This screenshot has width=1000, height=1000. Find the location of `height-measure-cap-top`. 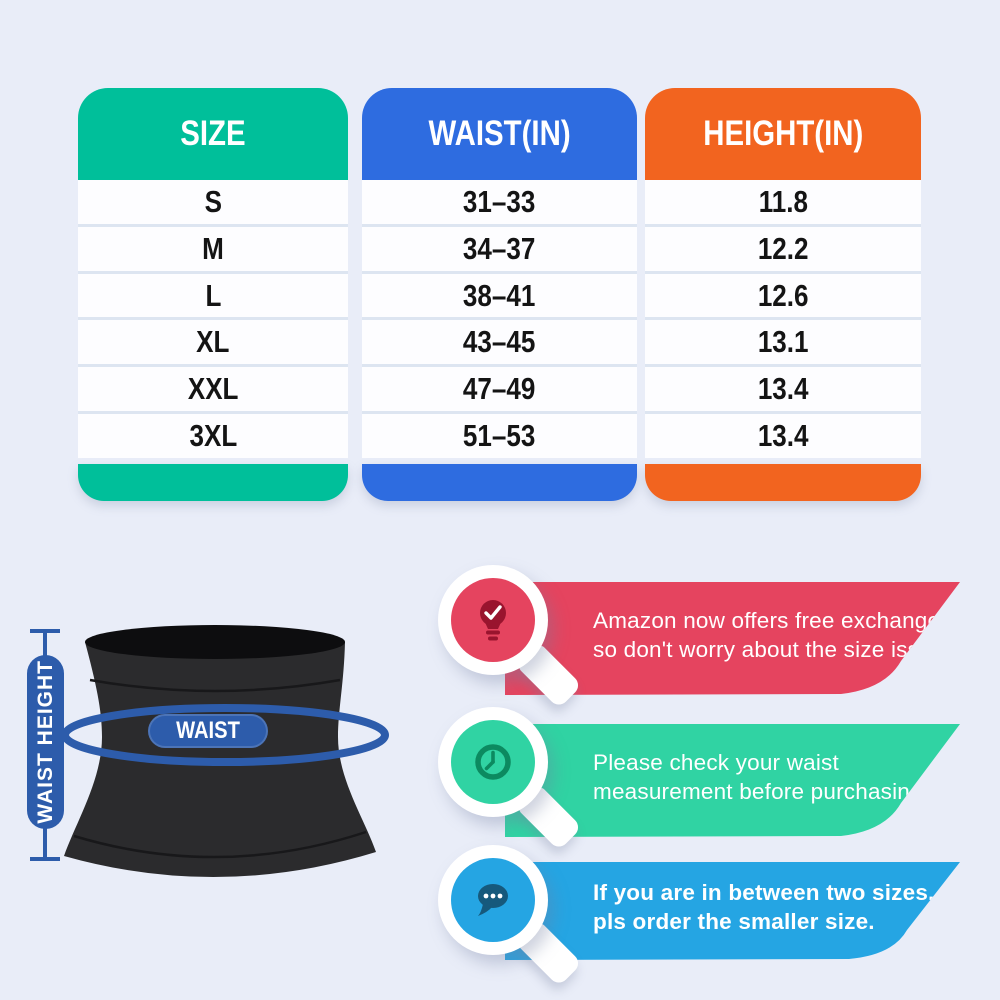

height-measure-cap-top is located at coordinates (45, 631).